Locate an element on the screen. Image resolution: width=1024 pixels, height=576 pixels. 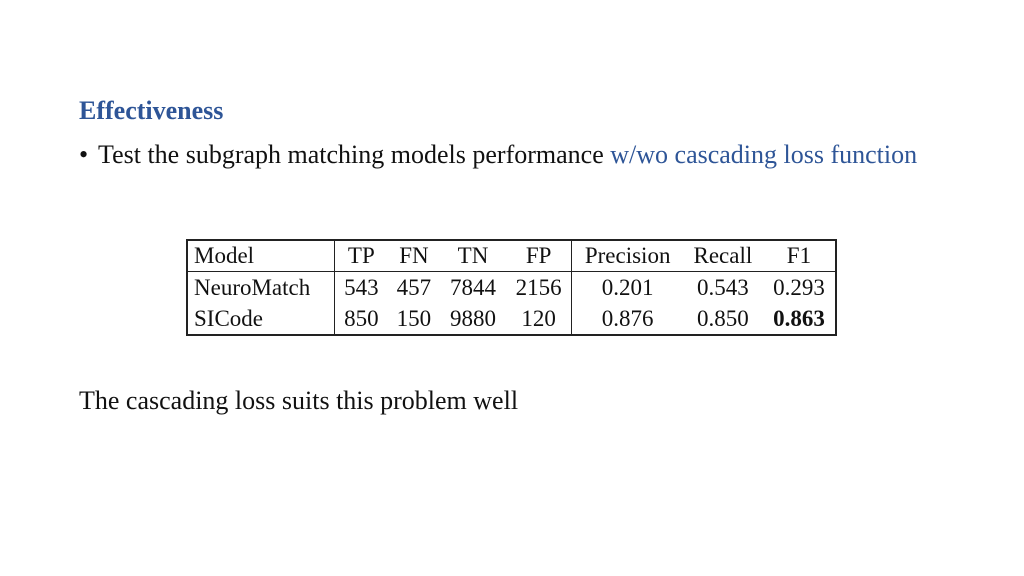
cell-fn: 150 is located at coordinates (414, 318).